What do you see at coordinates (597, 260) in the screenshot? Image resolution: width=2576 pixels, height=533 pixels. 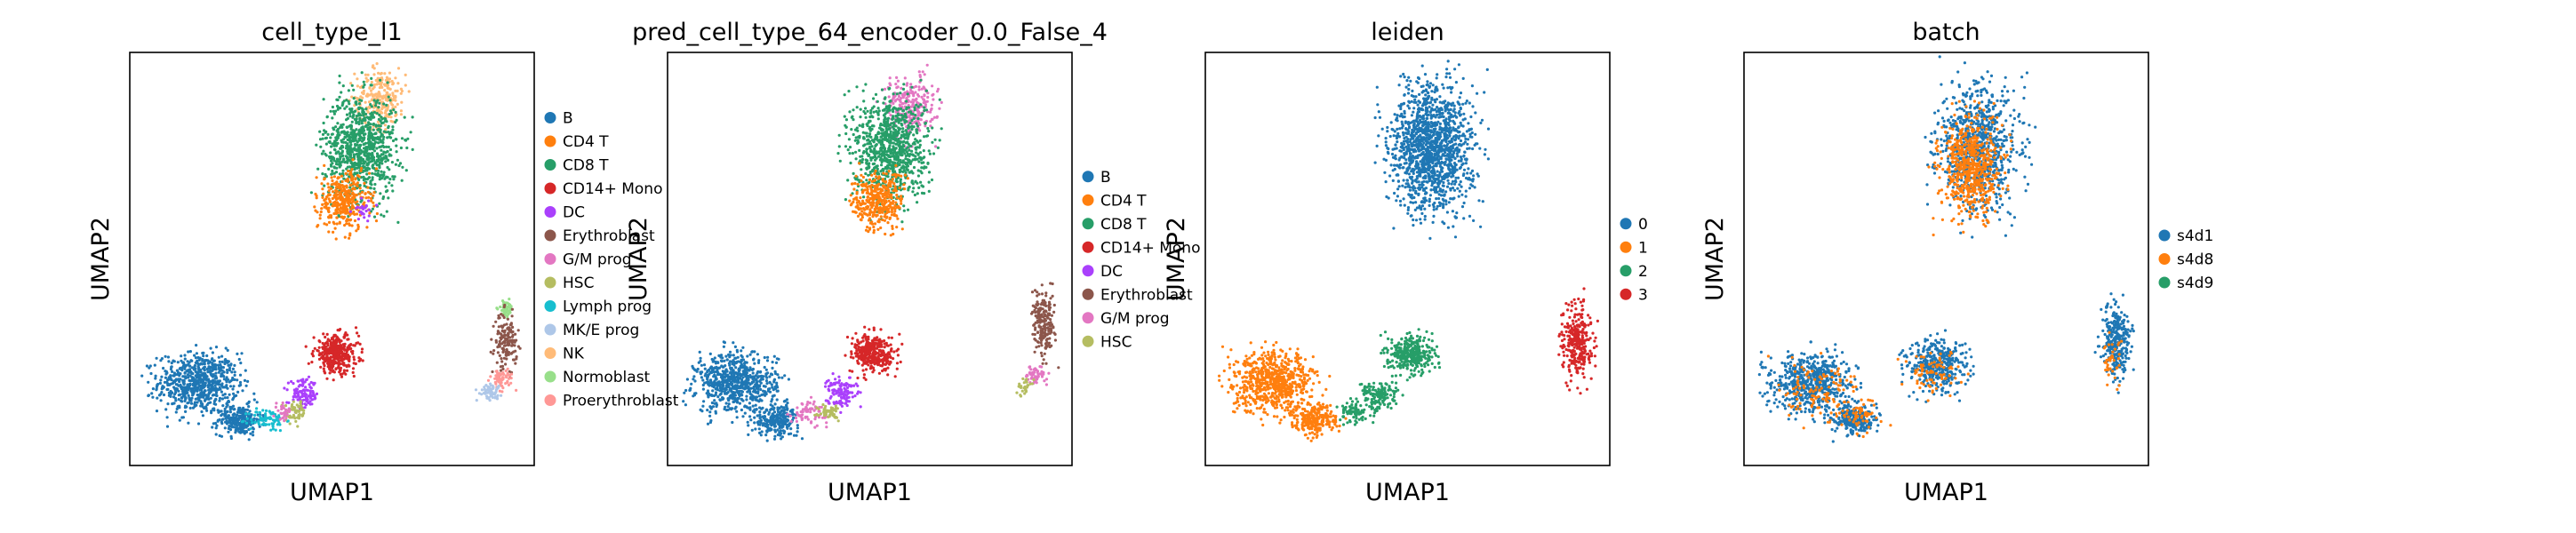 I see `legend-label: G/M prog` at bounding box center [597, 260].